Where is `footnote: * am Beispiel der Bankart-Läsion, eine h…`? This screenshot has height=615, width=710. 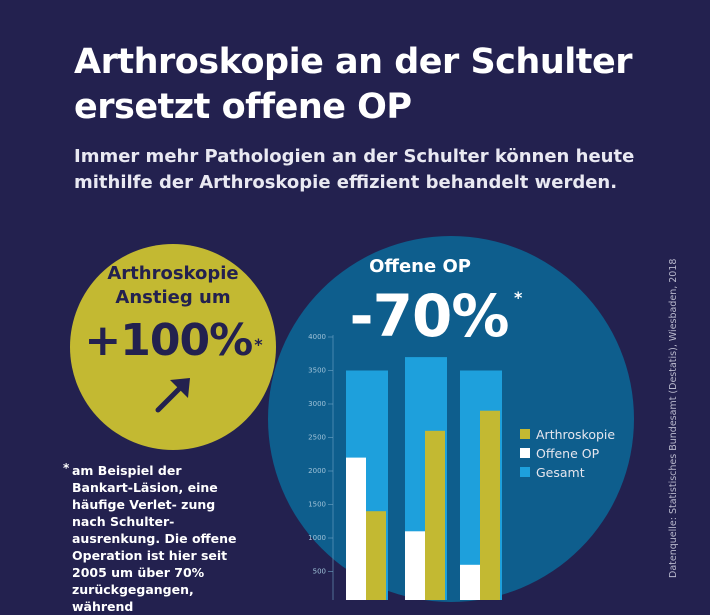
footnote: * am Beispiel der Bankart-Läsion, eine h… is located at coordinates (150, 538).